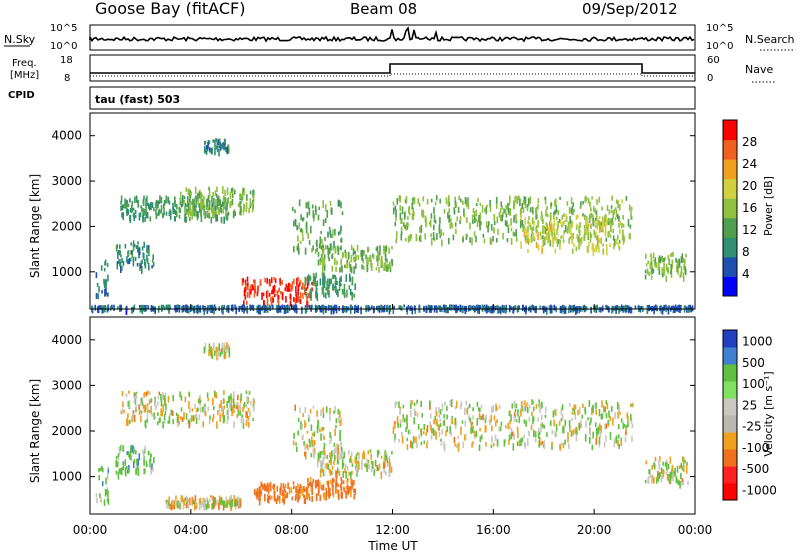 Image resolution: width=800 pixels, height=554 pixels. What do you see at coordinates (66, 431) in the screenshot?
I see `y-tick-label: 2000` at bounding box center [66, 431].